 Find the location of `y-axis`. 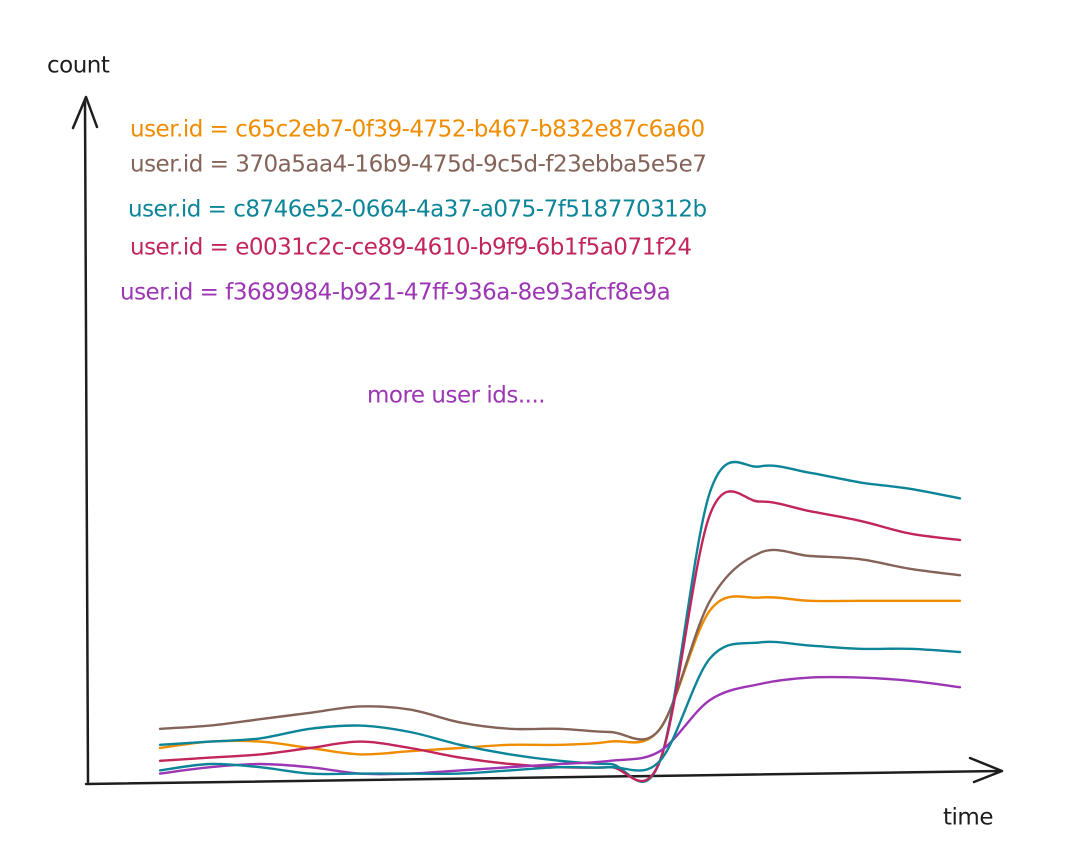

y-axis is located at coordinates (85, 439).